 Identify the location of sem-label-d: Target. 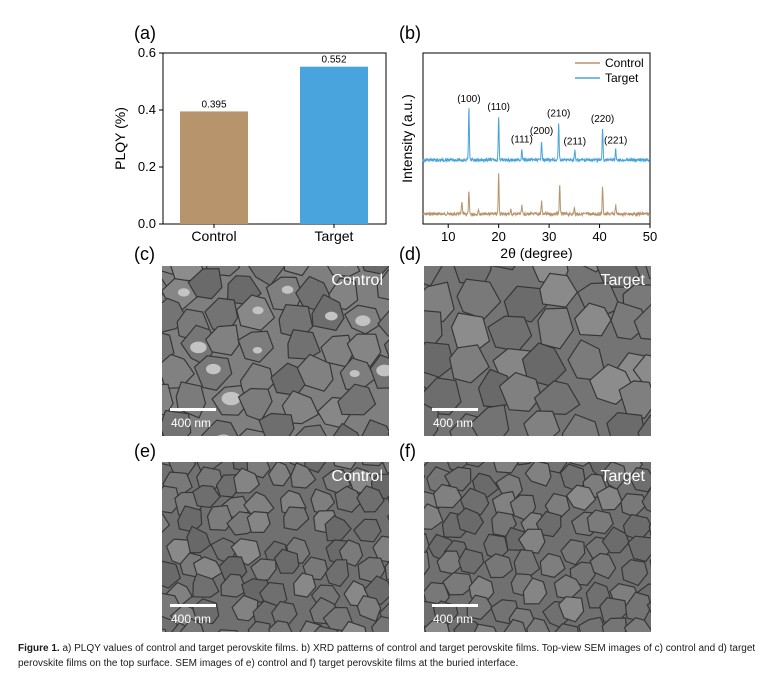
(623, 280).